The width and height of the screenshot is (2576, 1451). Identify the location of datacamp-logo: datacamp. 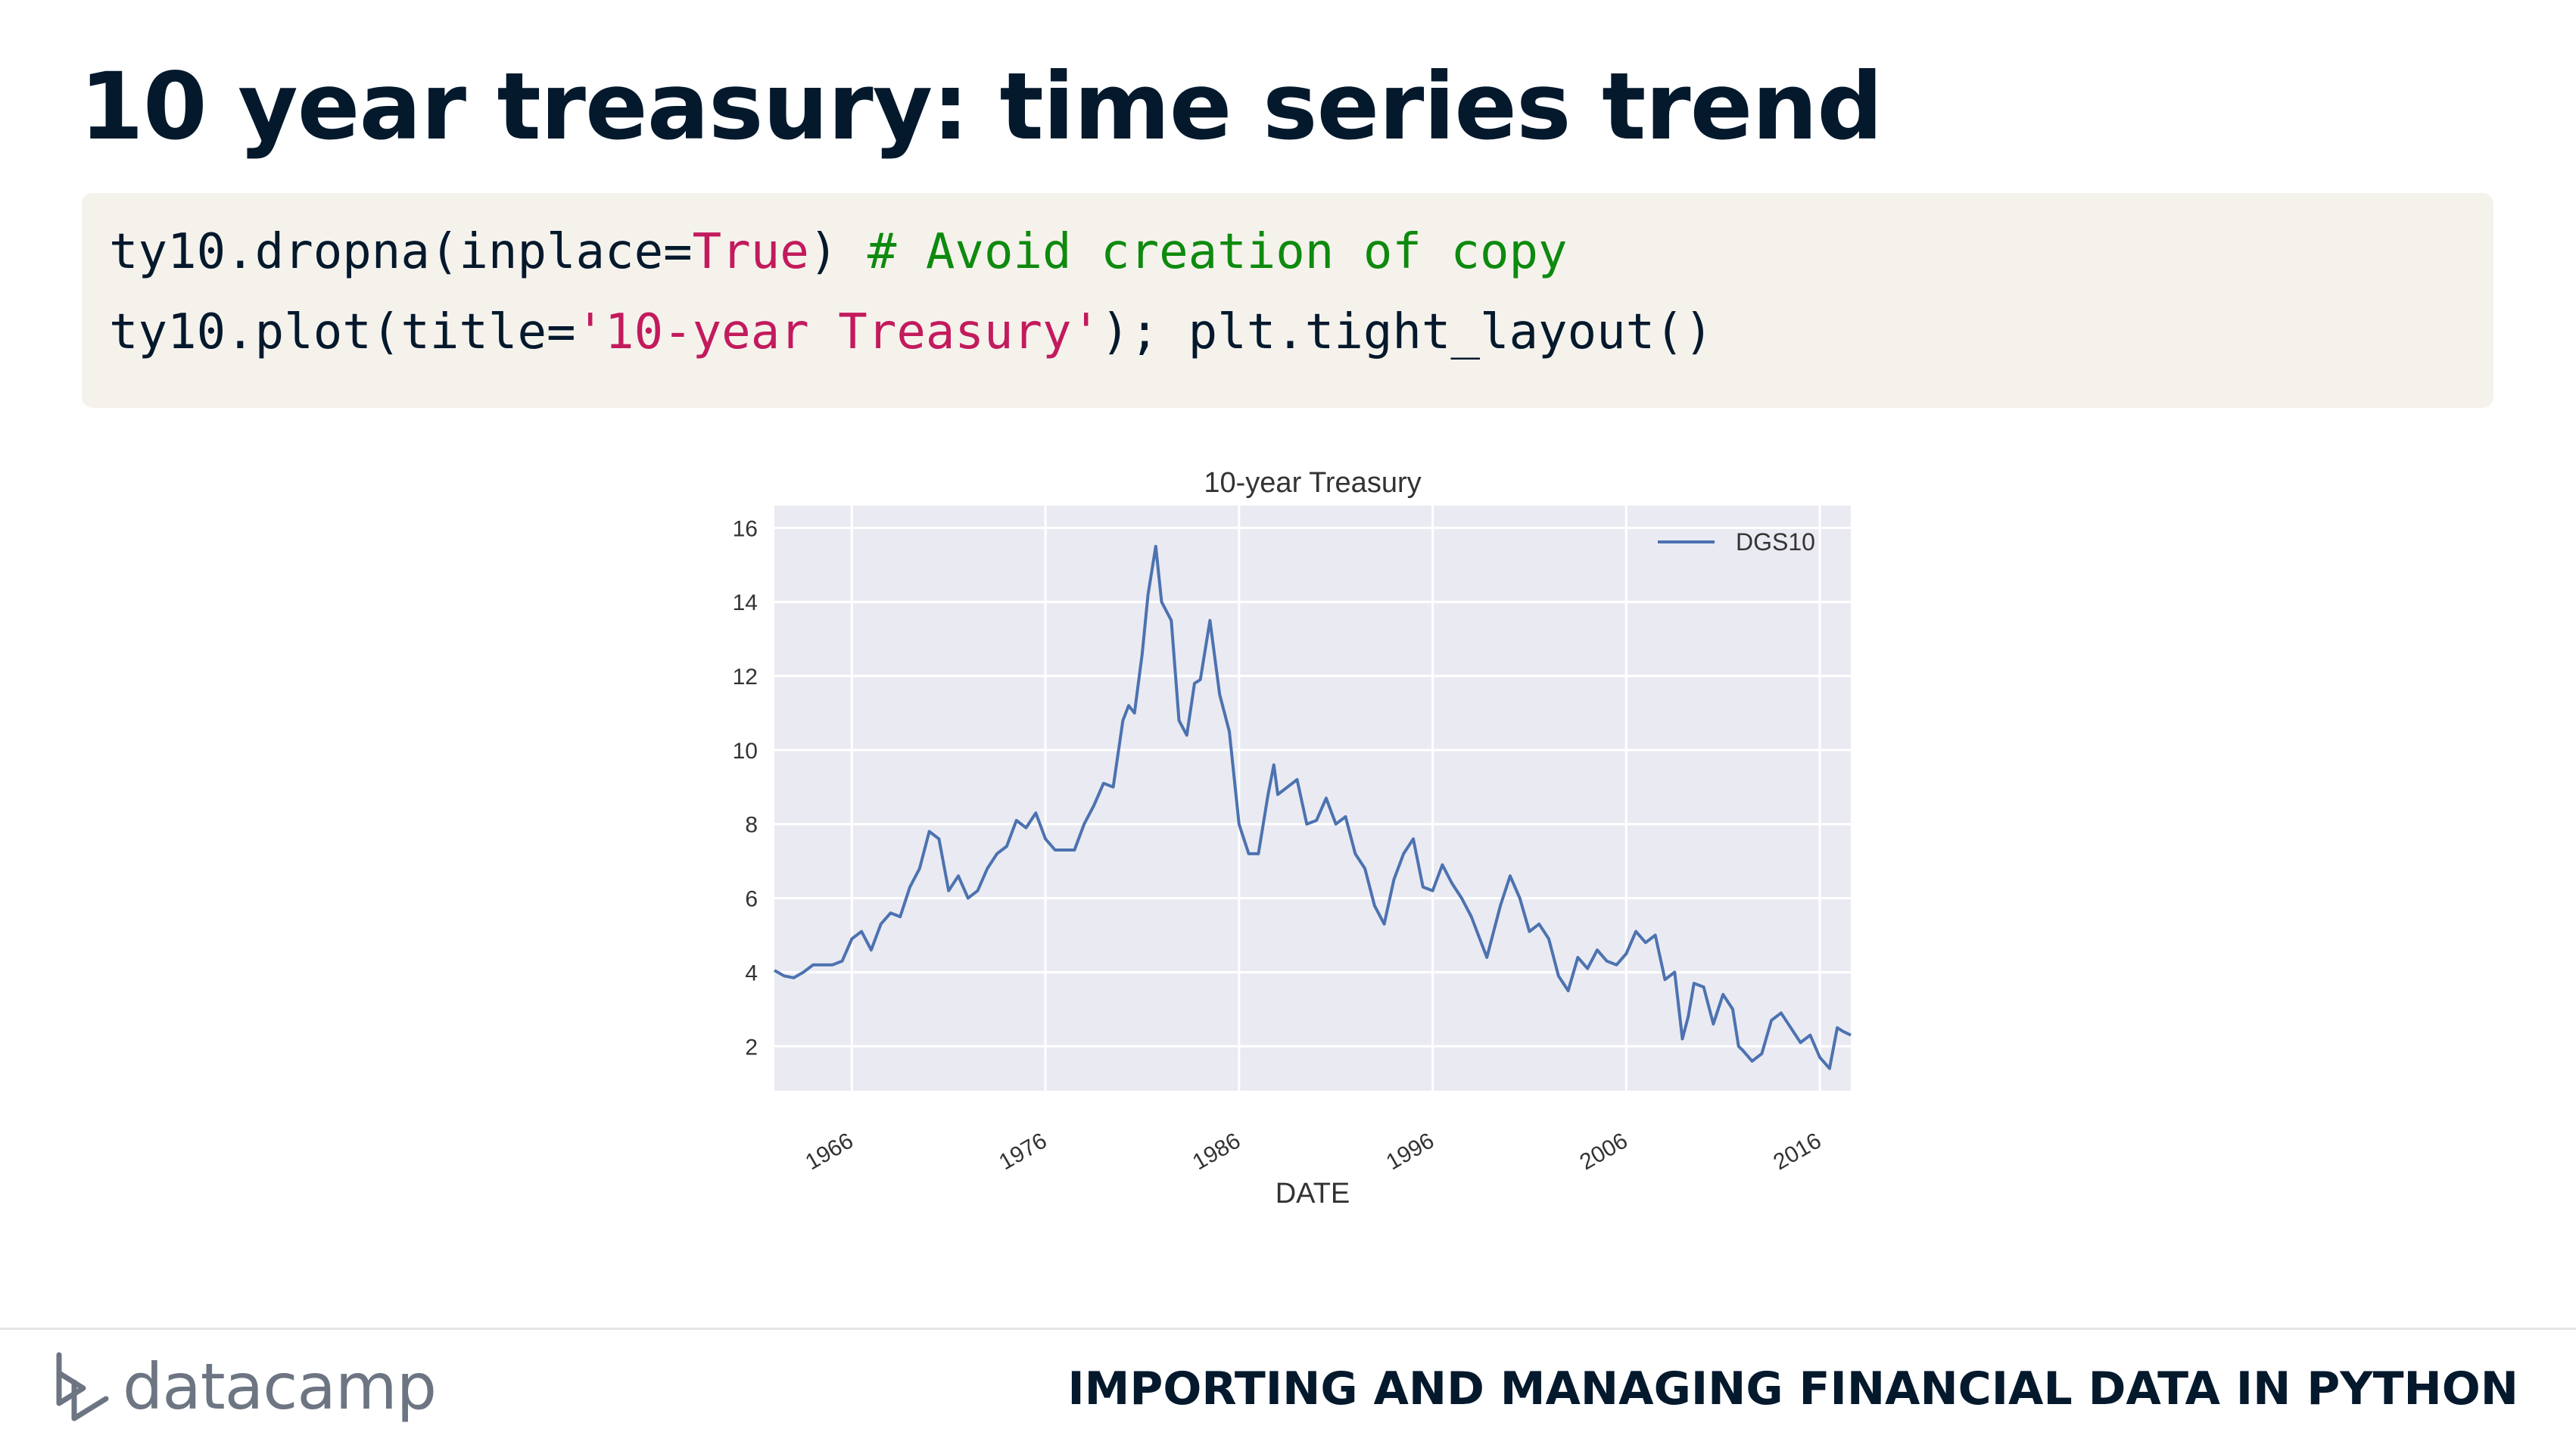
(245, 1387).